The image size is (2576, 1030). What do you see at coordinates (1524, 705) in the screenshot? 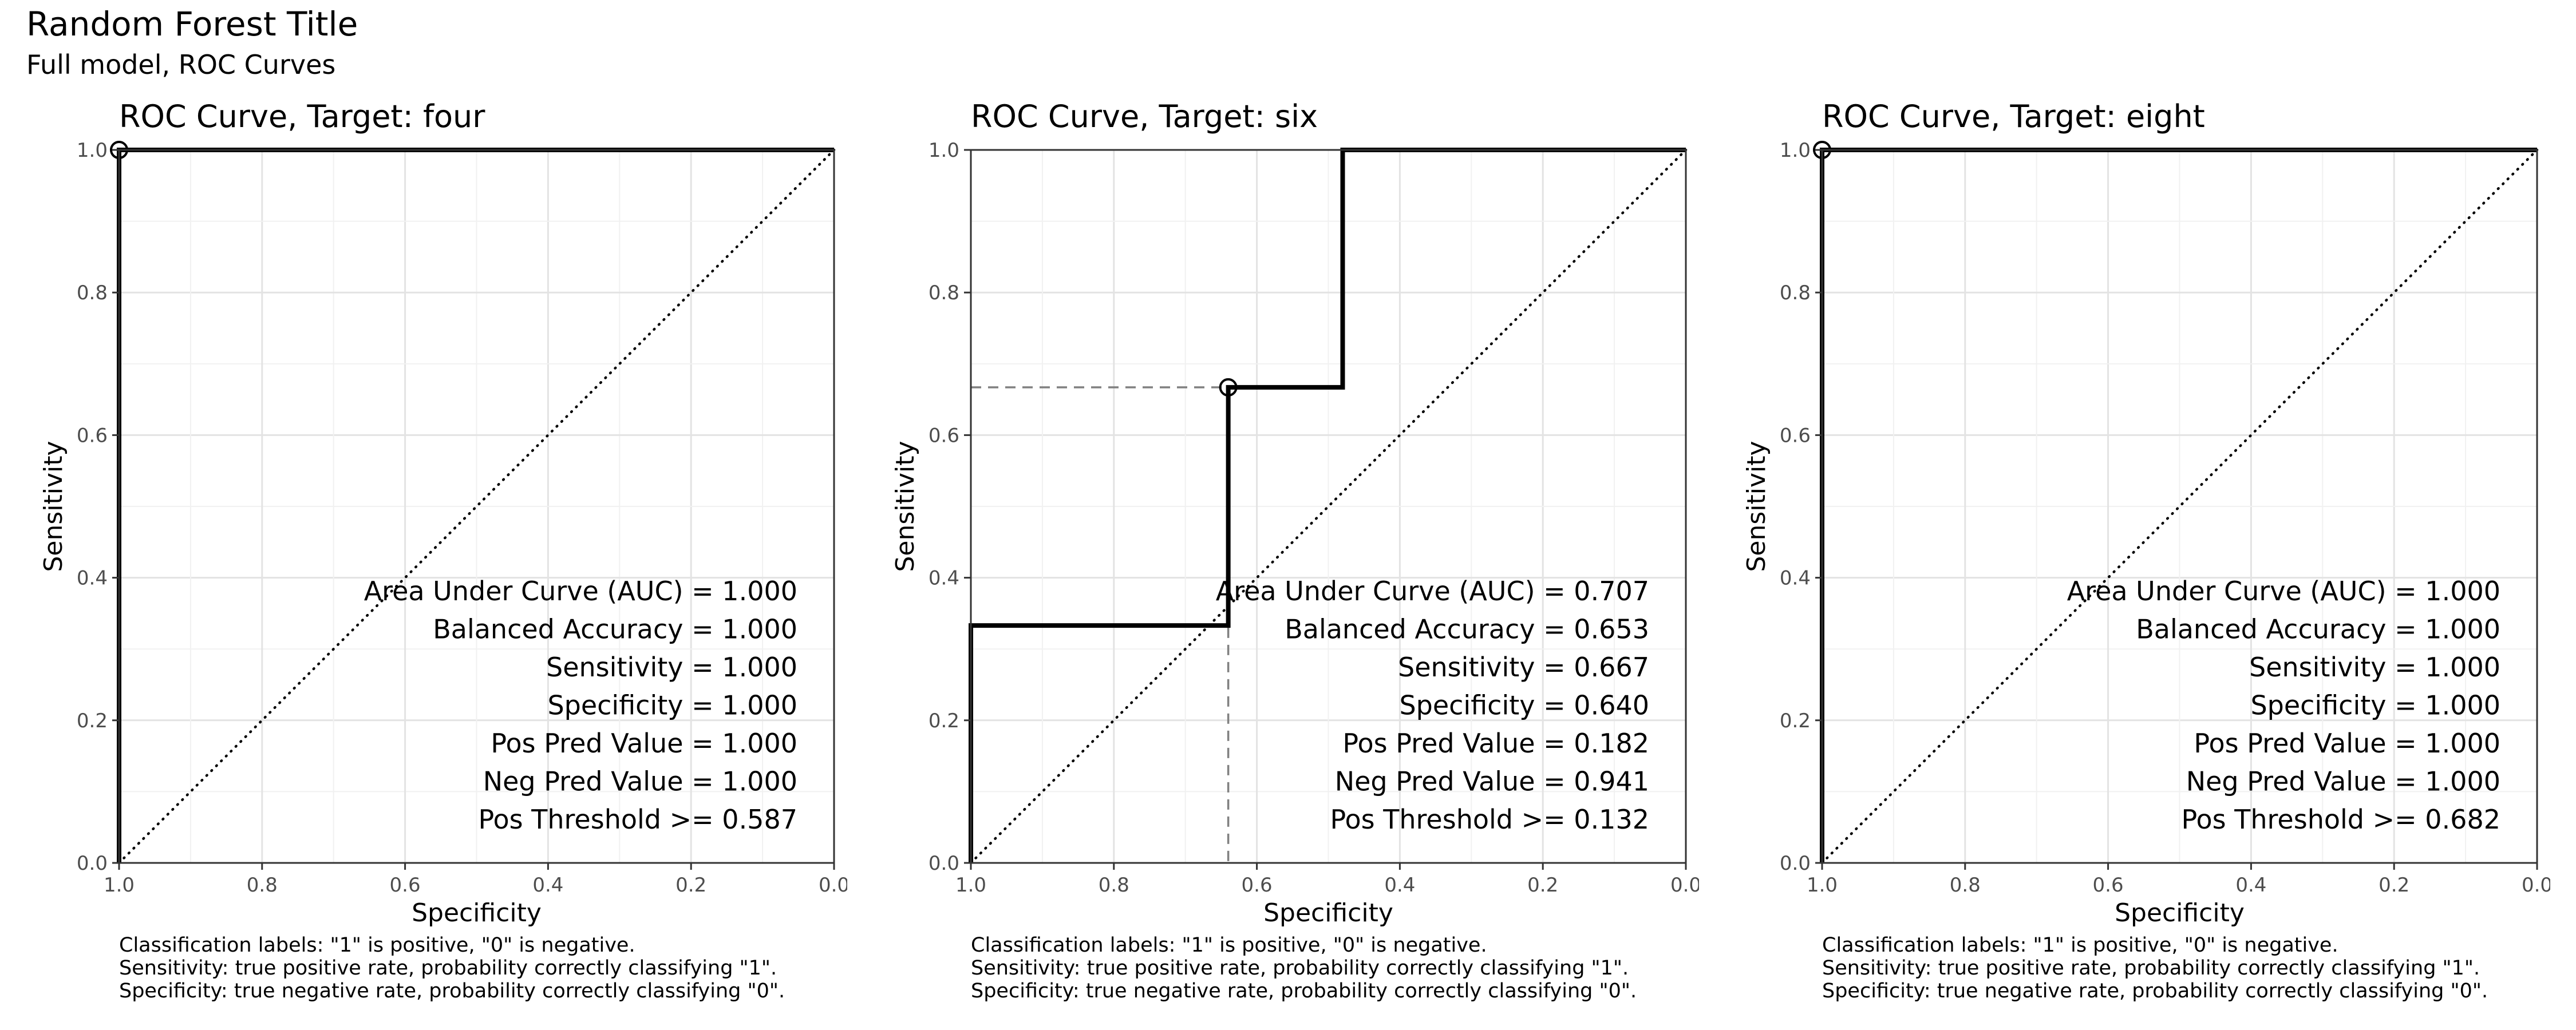
I see `stat-line: Specificity = 0.640` at bounding box center [1524, 705].